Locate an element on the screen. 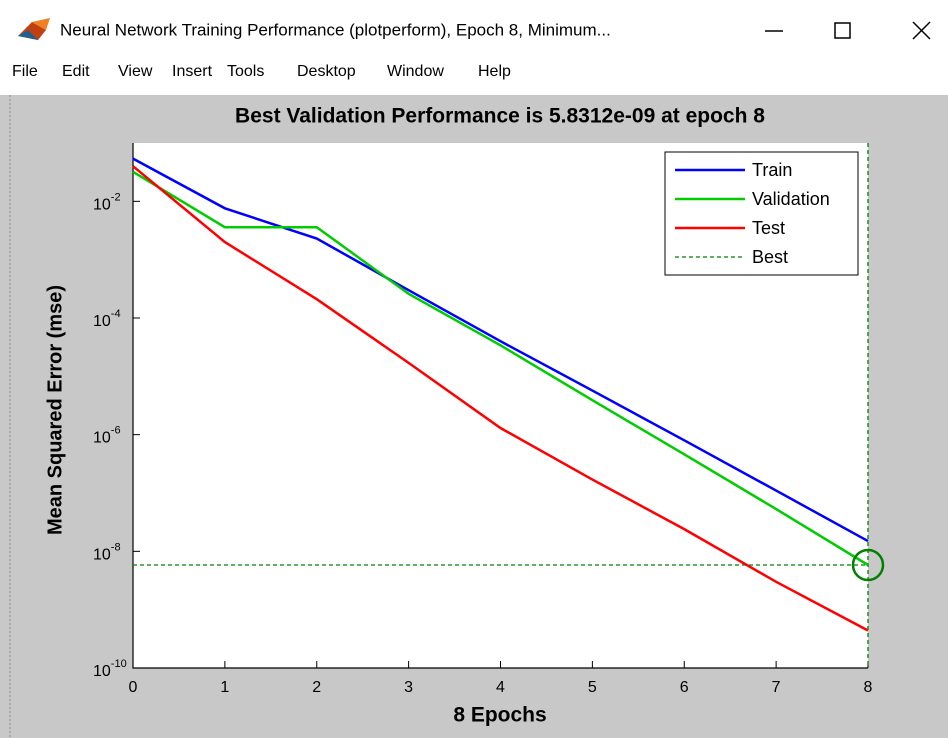 This screenshot has height=738, width=948. x-tick-label: 5 is located at coordinates (592, 687).